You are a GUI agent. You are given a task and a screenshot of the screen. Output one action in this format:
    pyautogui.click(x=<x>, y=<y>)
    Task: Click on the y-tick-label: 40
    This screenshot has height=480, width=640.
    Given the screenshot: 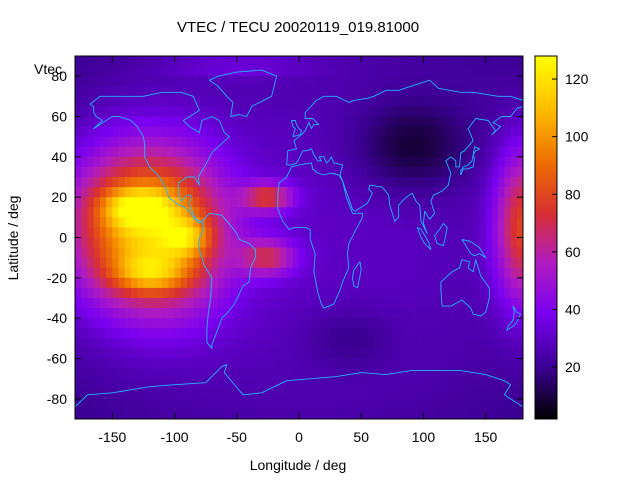 What is the action you would take?
    pyautogui.click(x=59, y=157)
    